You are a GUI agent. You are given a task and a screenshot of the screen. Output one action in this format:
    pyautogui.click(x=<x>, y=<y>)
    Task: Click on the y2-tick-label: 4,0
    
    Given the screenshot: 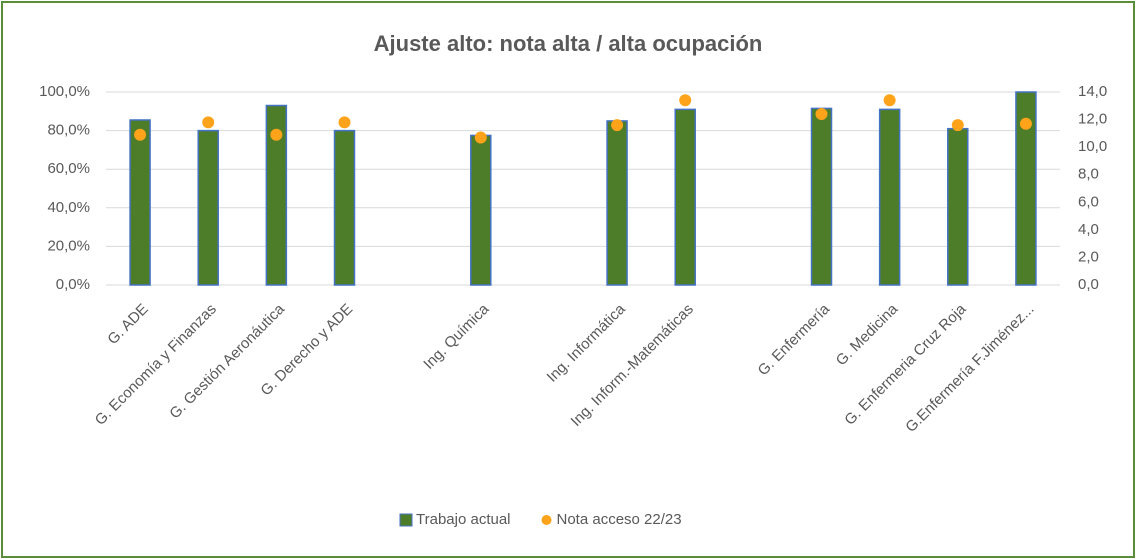 What is the action you would take?
    pyautogui.click(x=1088, y=229)
    